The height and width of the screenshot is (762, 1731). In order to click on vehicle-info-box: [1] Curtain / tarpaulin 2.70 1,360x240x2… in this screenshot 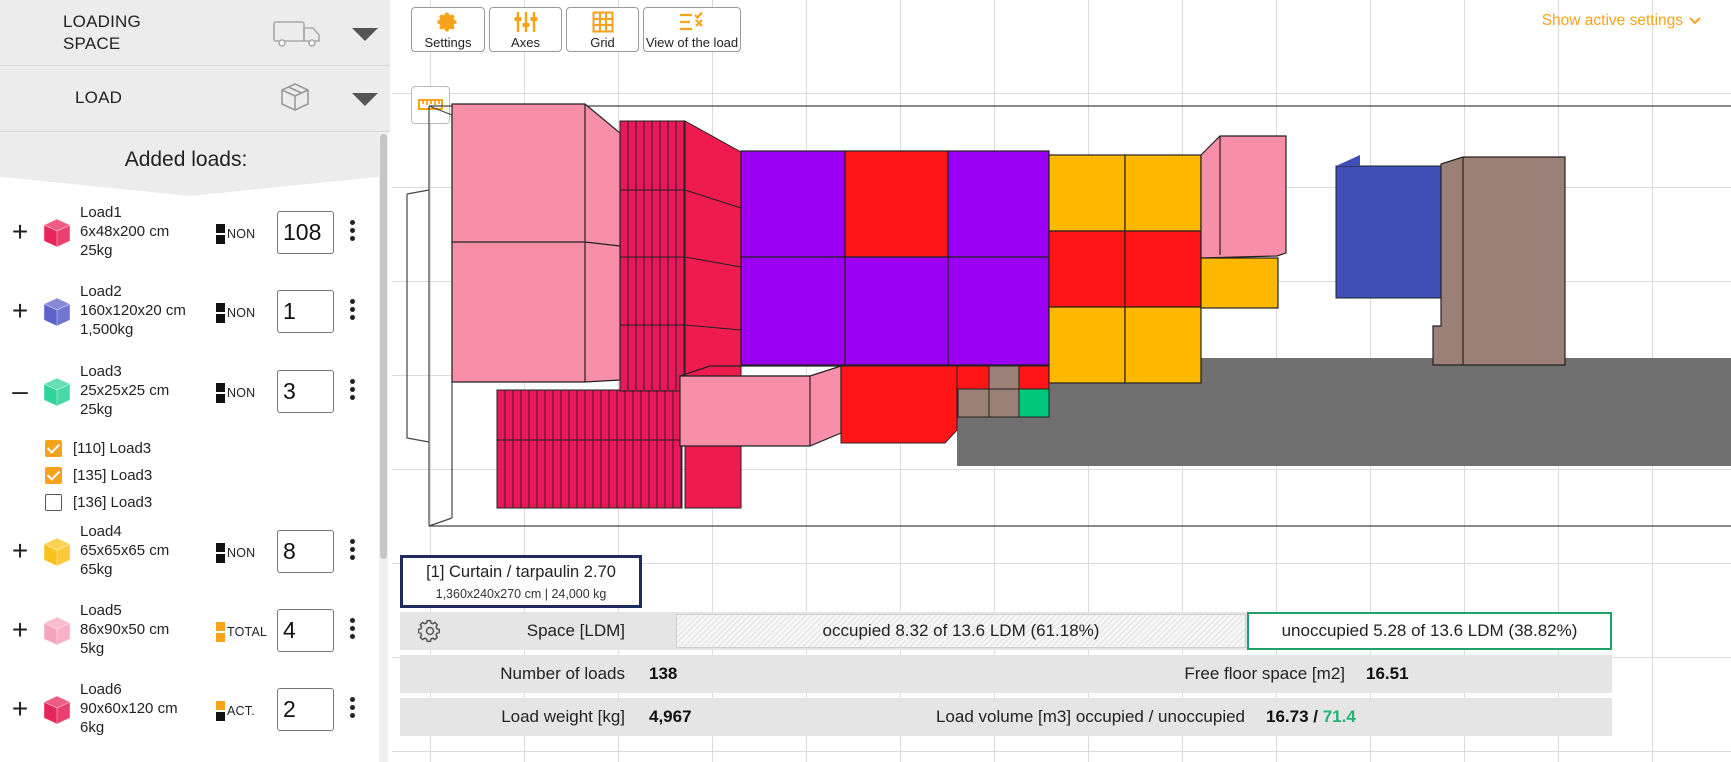, I will do `click(521, 581)`.